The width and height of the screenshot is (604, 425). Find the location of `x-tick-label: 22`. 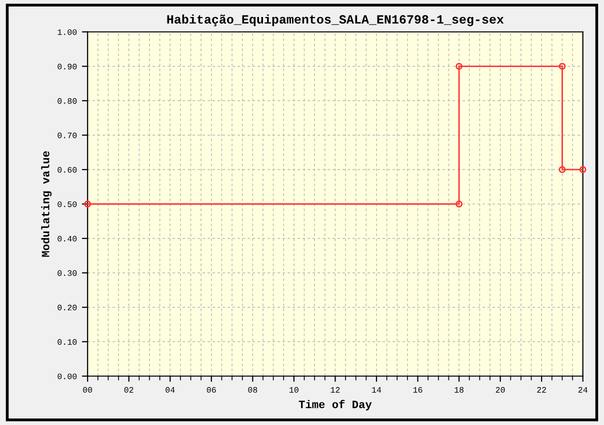

x-tick-label: 22 is located at coordinates (541, 390).